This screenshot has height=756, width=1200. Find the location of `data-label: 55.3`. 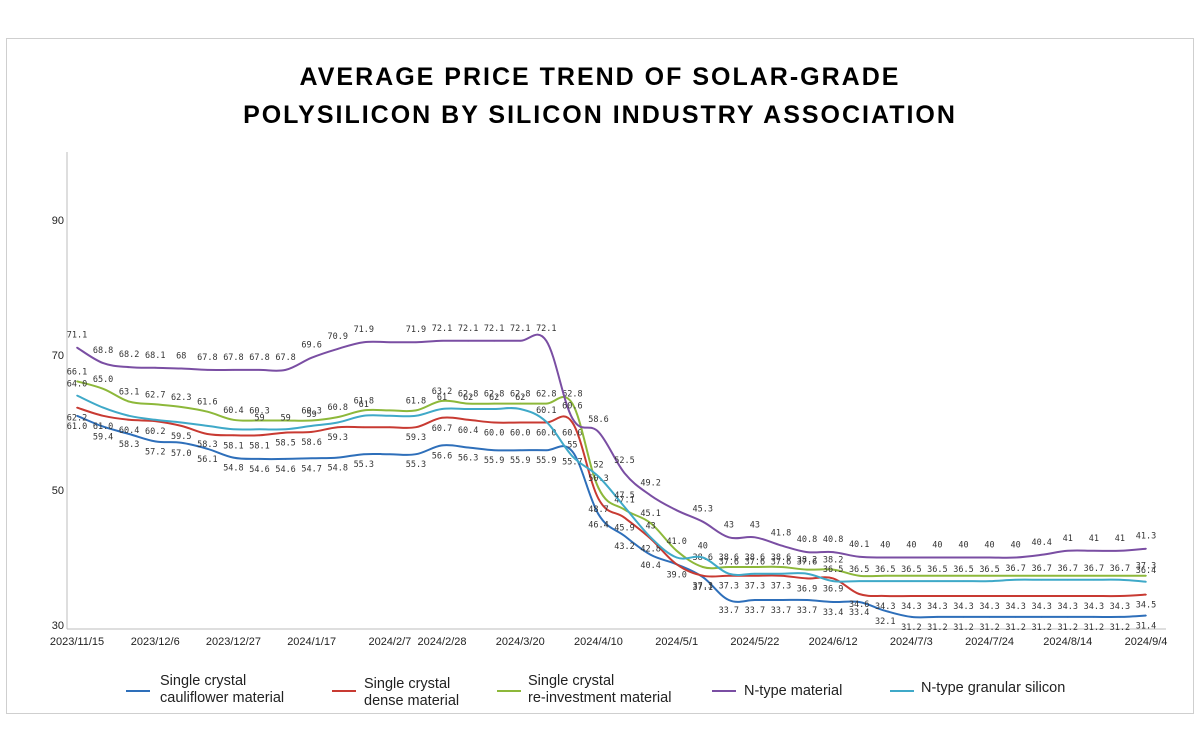

data-label: 55.3 is located at coordinates (364, 465).